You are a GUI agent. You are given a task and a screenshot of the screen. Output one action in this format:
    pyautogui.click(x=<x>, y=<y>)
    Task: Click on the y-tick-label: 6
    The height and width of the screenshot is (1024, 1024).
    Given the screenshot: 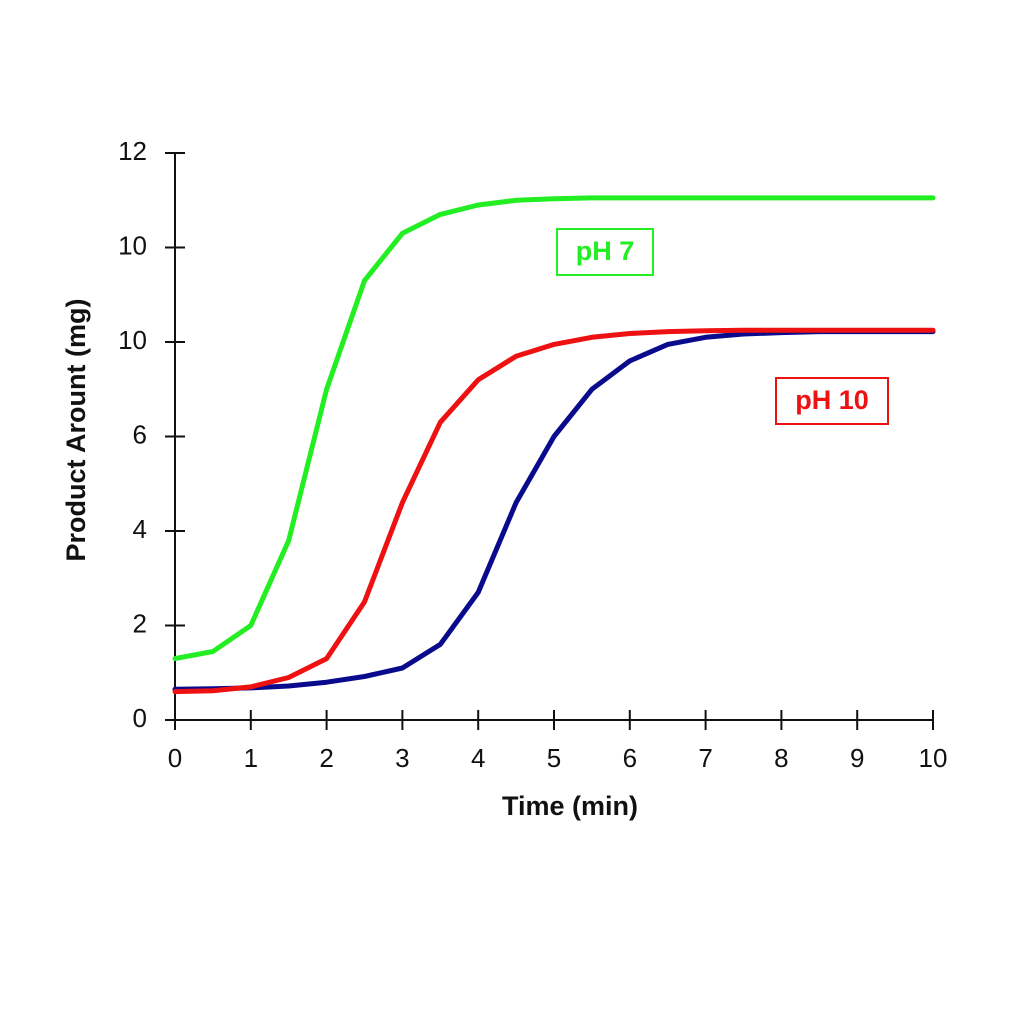 What is the action you would take?
    pyautogui.click(x=140, y=434)
    